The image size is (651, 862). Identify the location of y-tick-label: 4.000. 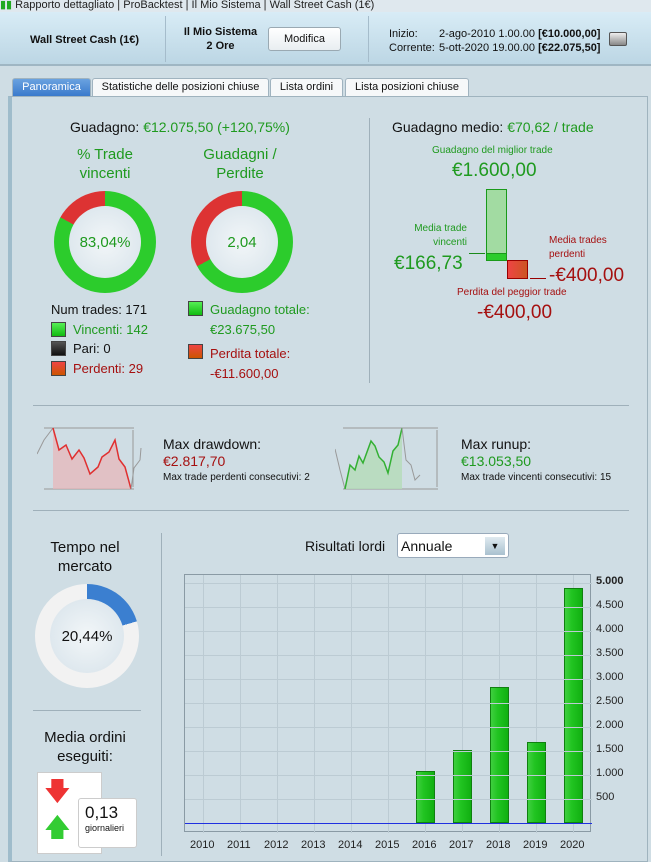
(610, 629).